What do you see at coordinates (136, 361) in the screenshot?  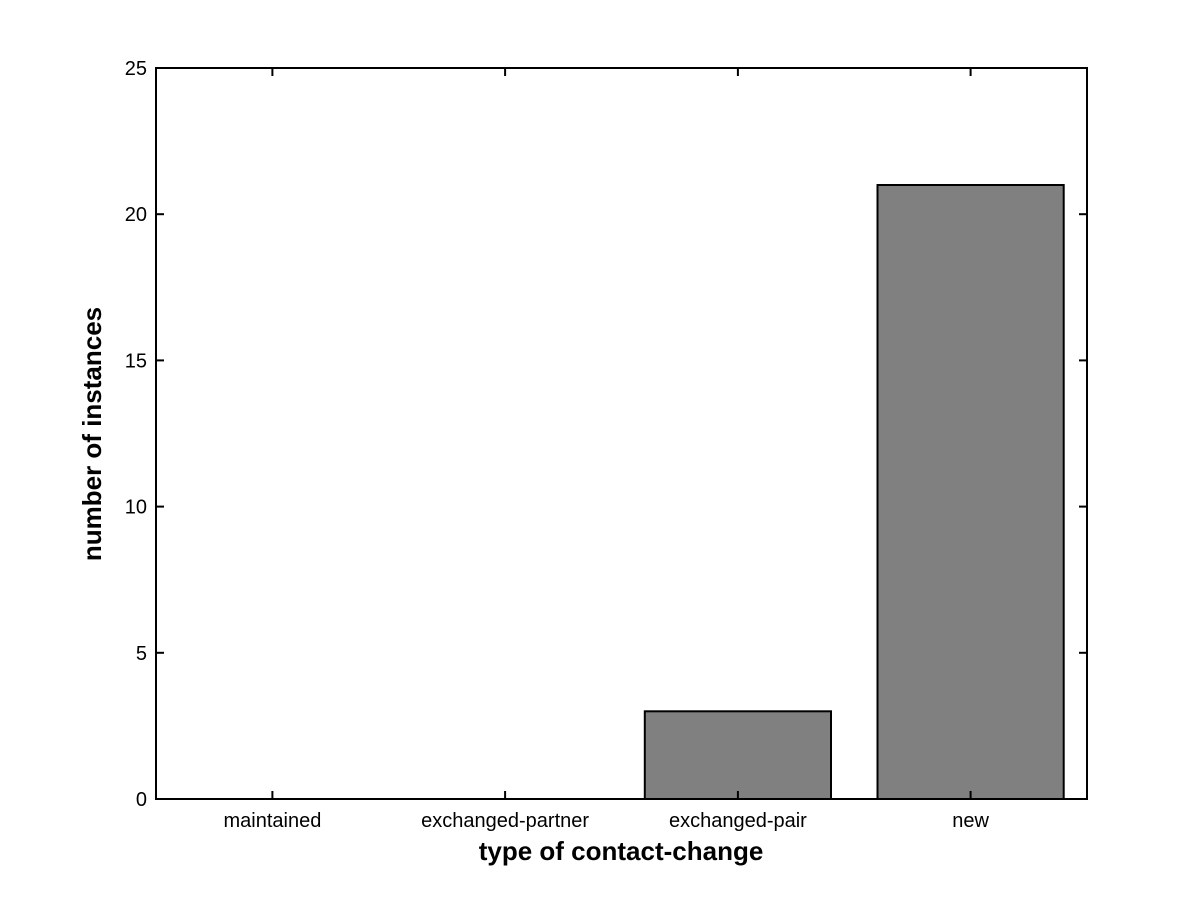 I see `y-tick-label: 15` at bounding box center [136, 361].